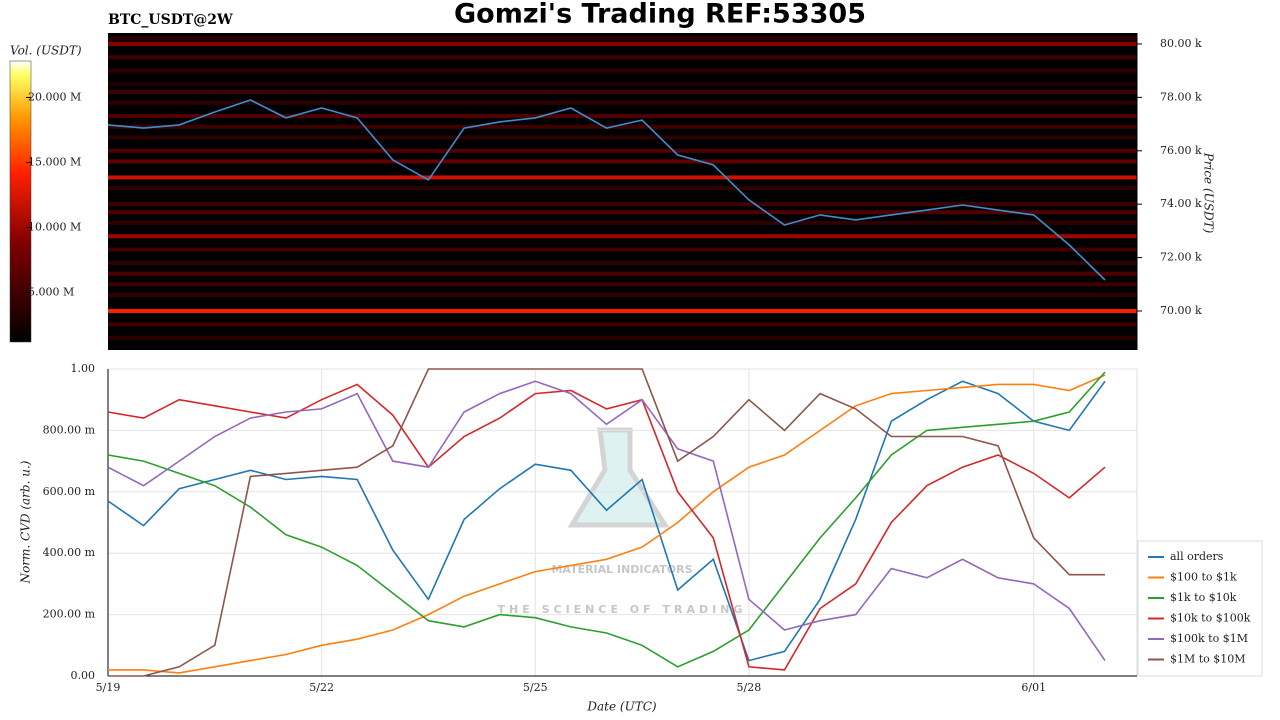  What do you see at coordinates (1181, 150) in the screenshot?
I see `y-tick-label: 76.00 k` at bounding box center [1181, 150].